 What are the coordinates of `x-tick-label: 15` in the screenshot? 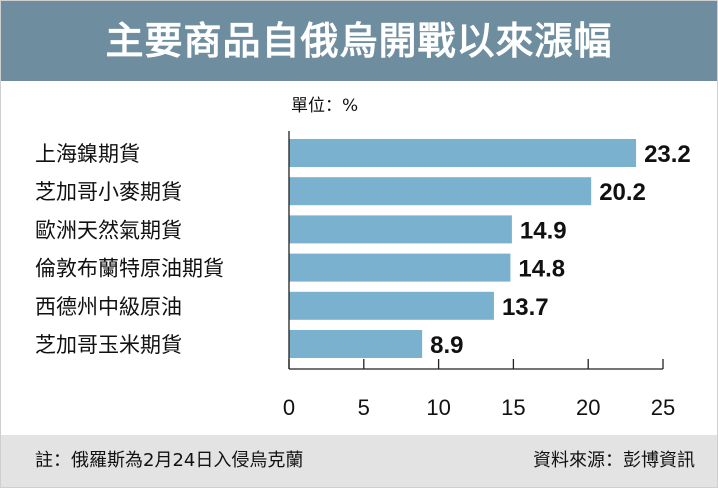 It's located at (513, 407).